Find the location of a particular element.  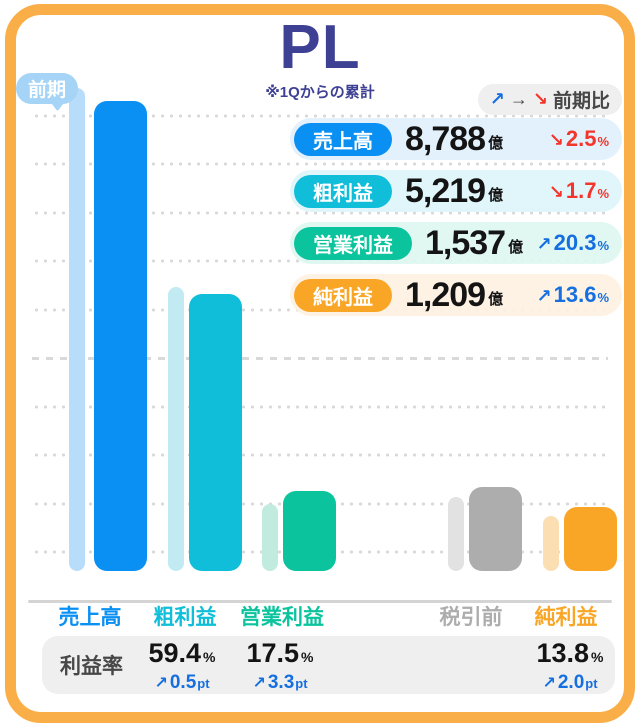

margin-change-number: 0.5 is located at coordinates (183, 682).